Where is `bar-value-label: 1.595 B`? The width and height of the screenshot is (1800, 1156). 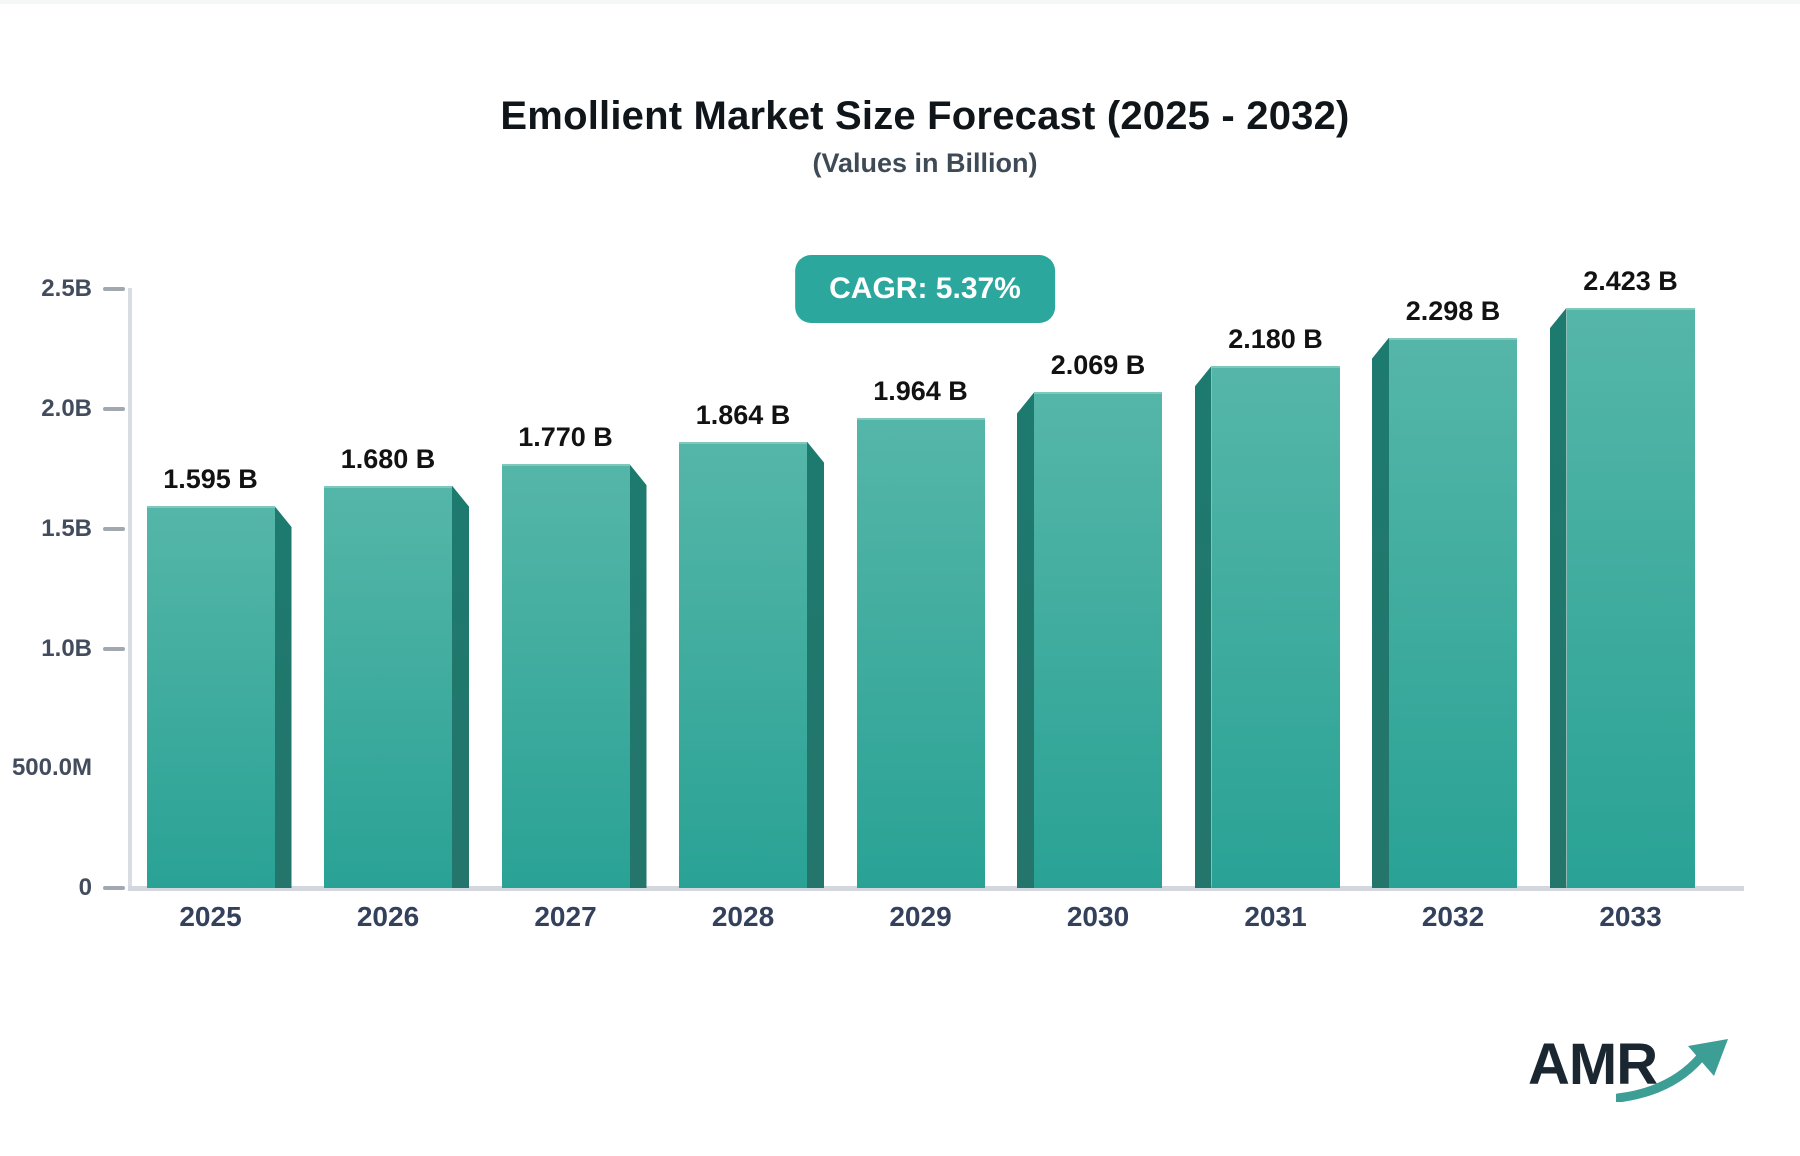
bar-value-label: 1.595 B is located at coordinates (210, 478).